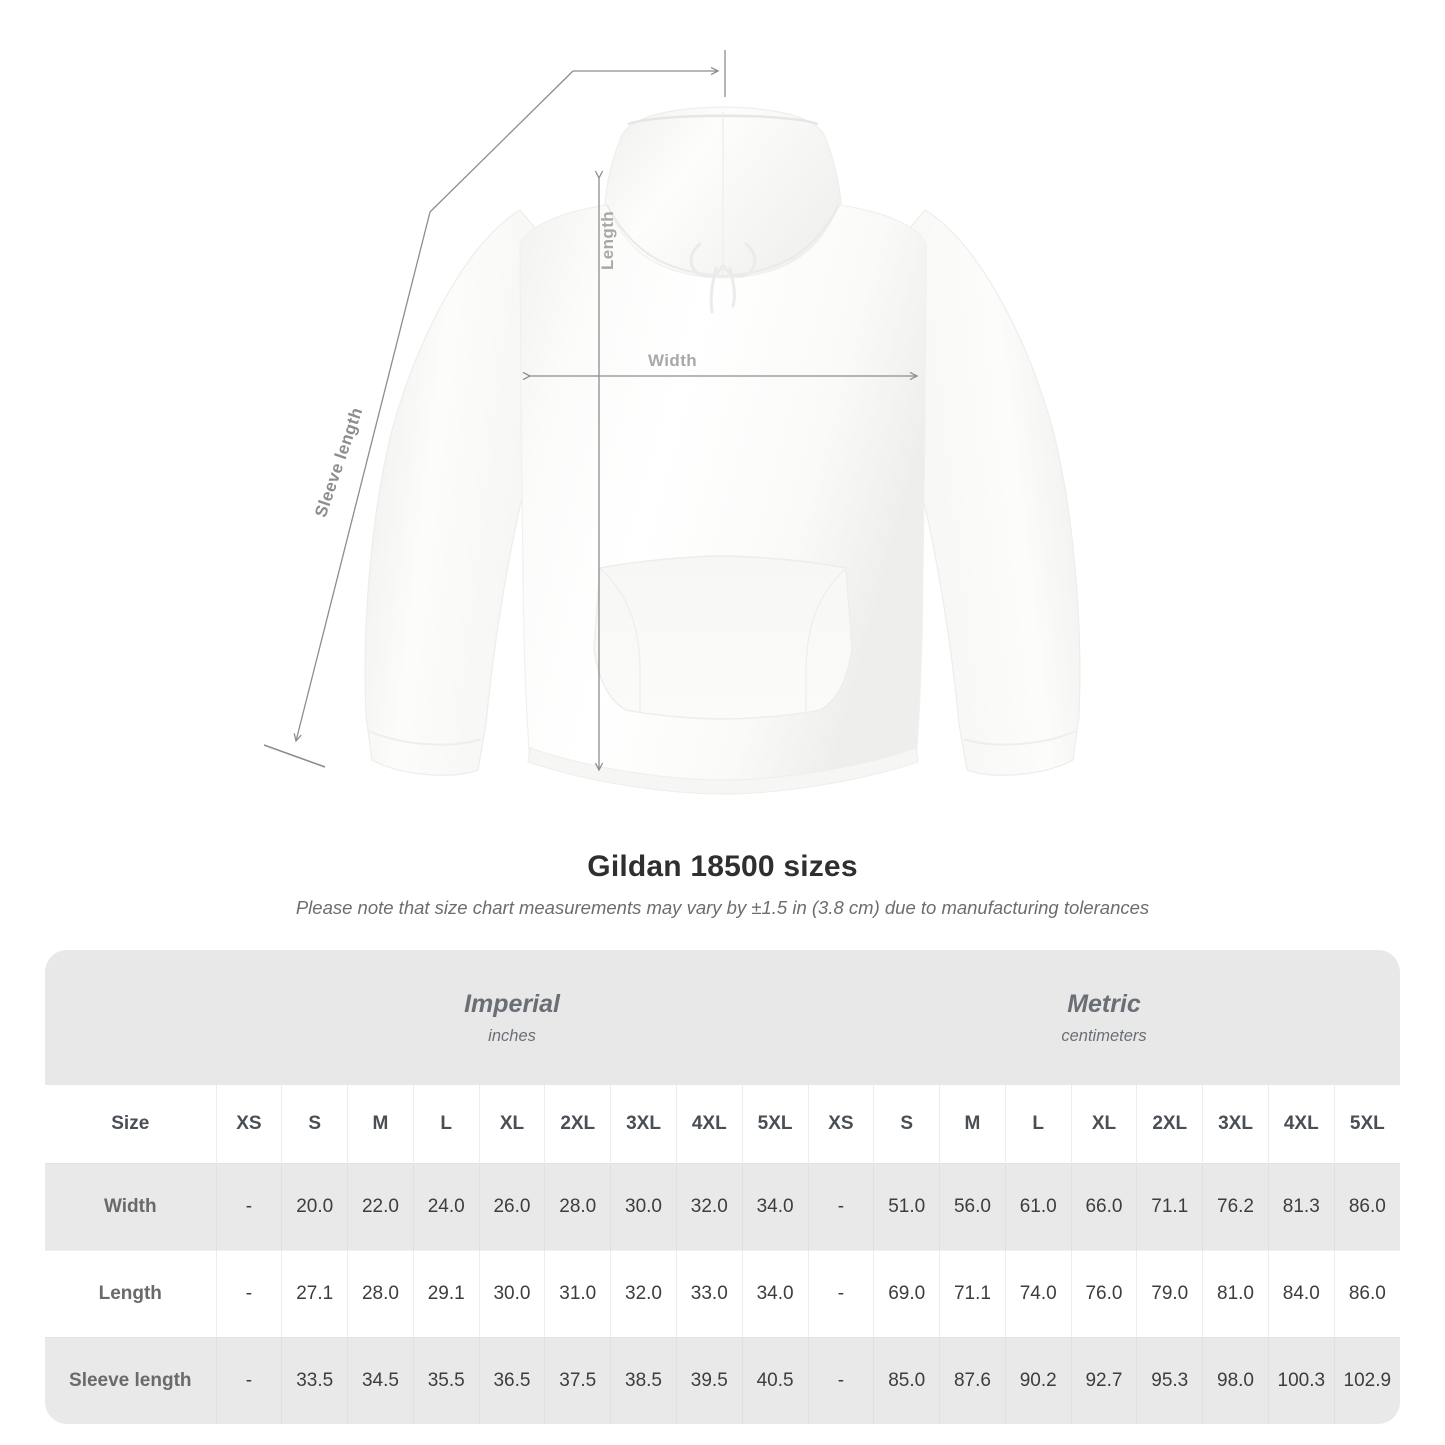  What do you see at coordinates (709, 1293) in the screenshot?
I see `cell-length-imperial-4xl: 33.0` at bounding box center [709, 1293].